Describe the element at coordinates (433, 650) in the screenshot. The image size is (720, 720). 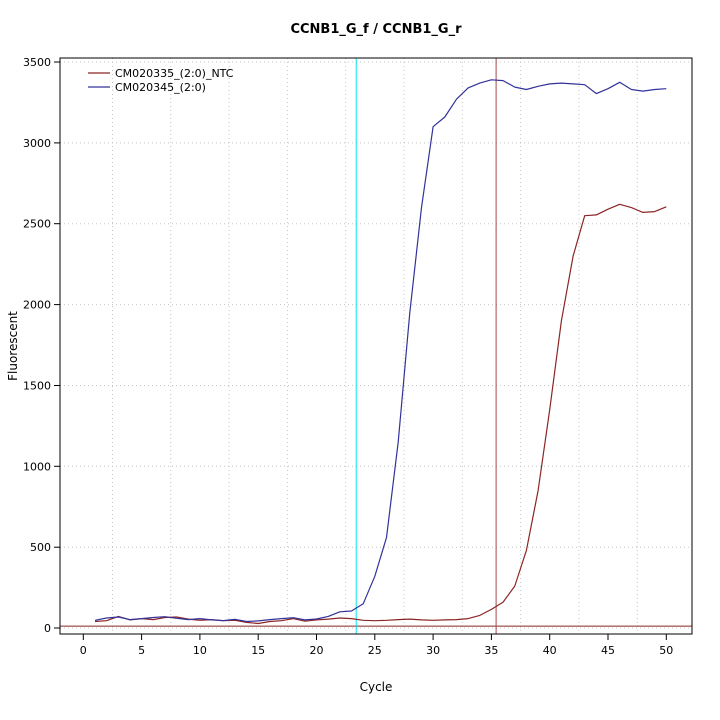
I see `x-tick-label: 30` at that location.